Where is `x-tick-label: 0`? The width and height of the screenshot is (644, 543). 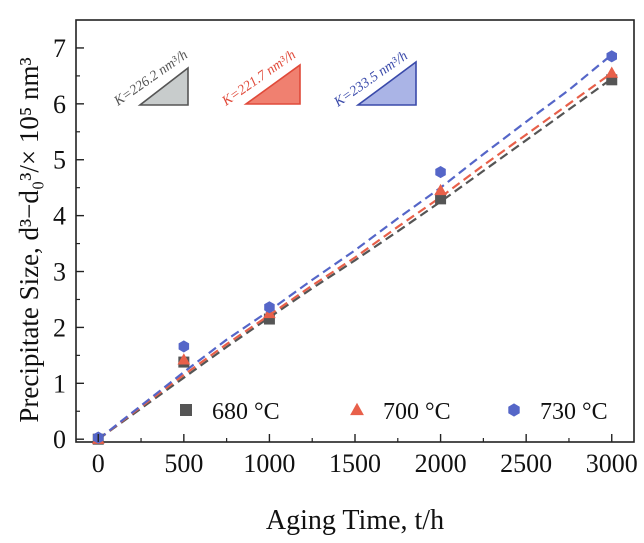
x-tick-label: 0 is located at coordinates (98, 463).